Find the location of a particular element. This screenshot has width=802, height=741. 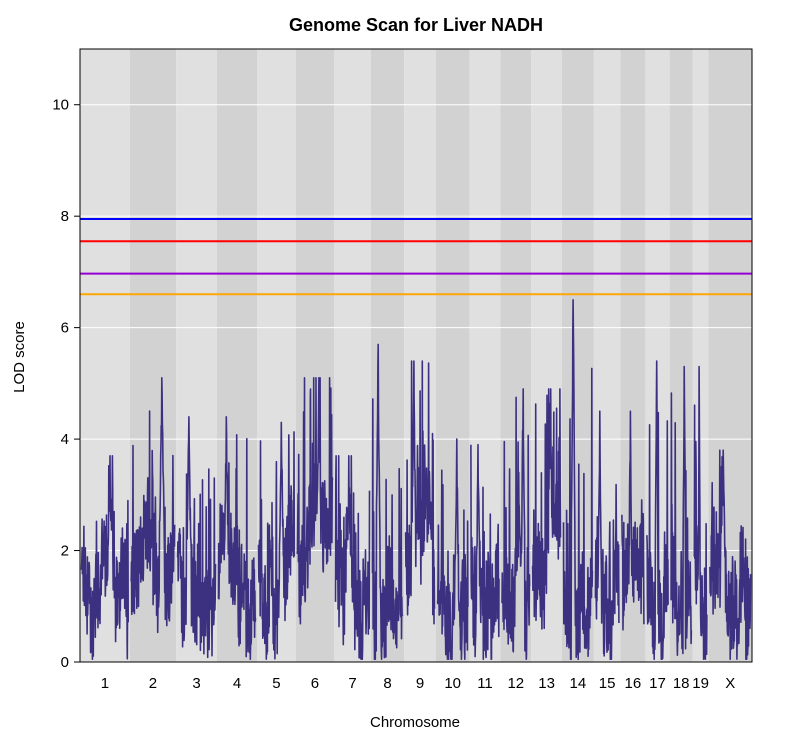

x-tick-label-11: 11 is located at coordinates (485, 683).